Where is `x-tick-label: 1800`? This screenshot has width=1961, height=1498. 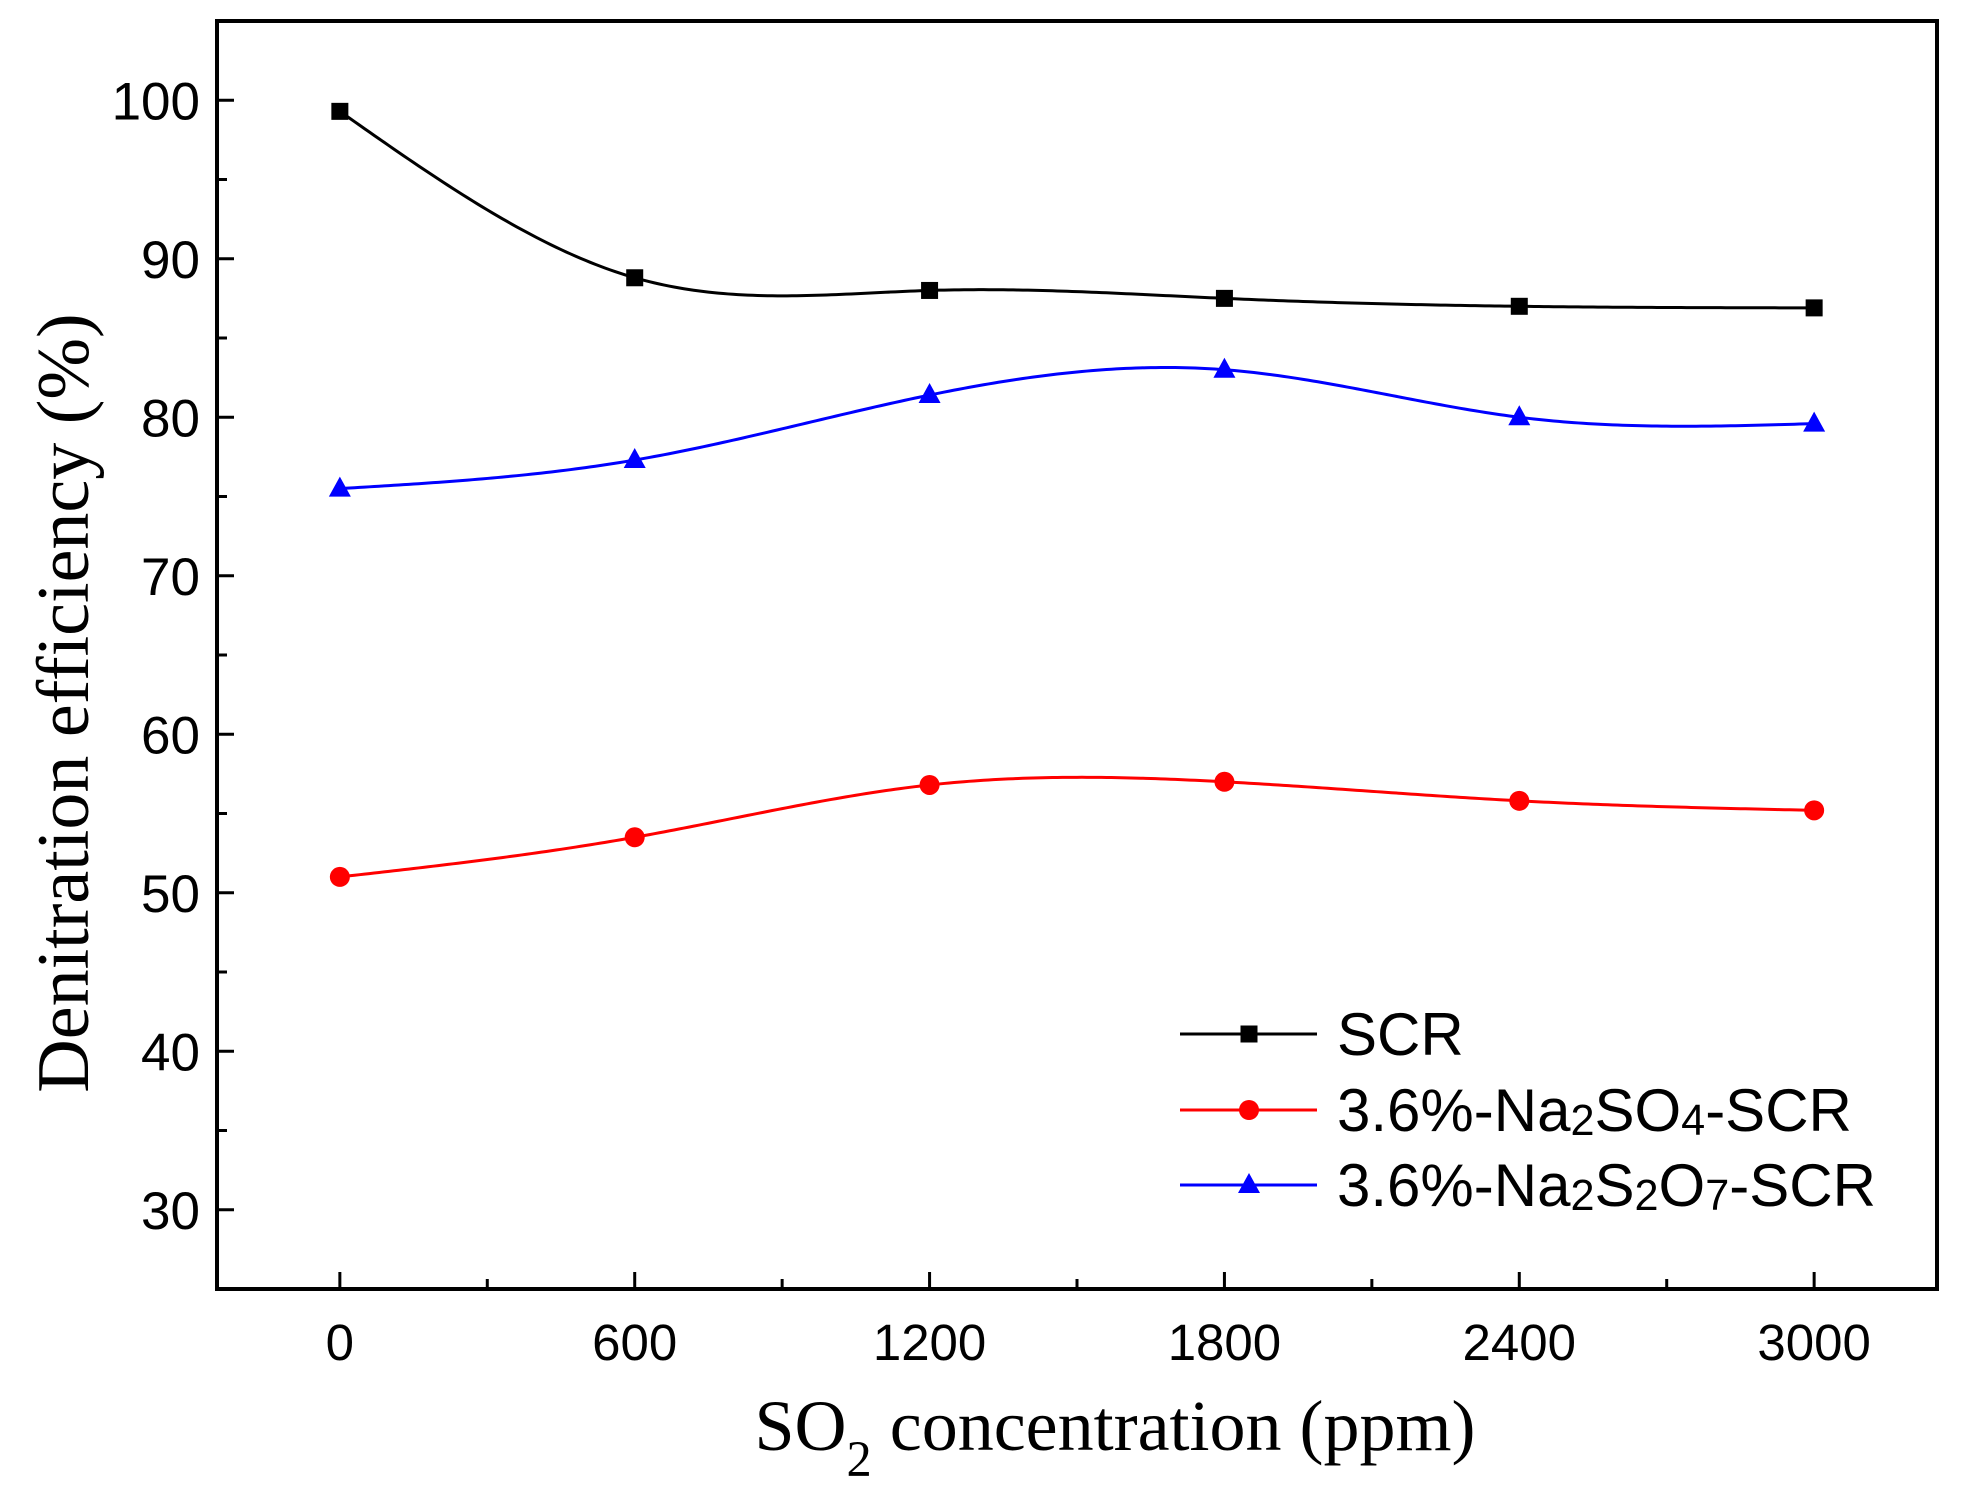 x-tick-label: 1800 is located at coordinates (1224, 1342).